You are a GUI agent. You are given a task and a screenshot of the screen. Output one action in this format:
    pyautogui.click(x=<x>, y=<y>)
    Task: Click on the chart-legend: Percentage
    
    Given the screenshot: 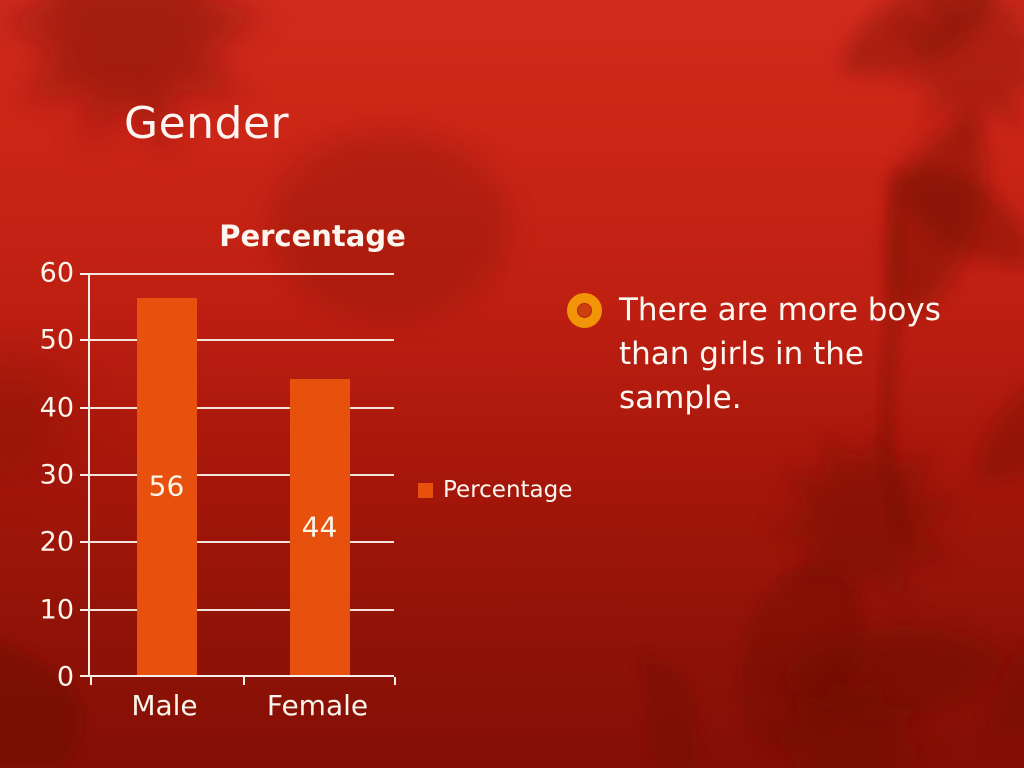 What is the action you would take?
    pyautogui.click(x=495, y=490)
    